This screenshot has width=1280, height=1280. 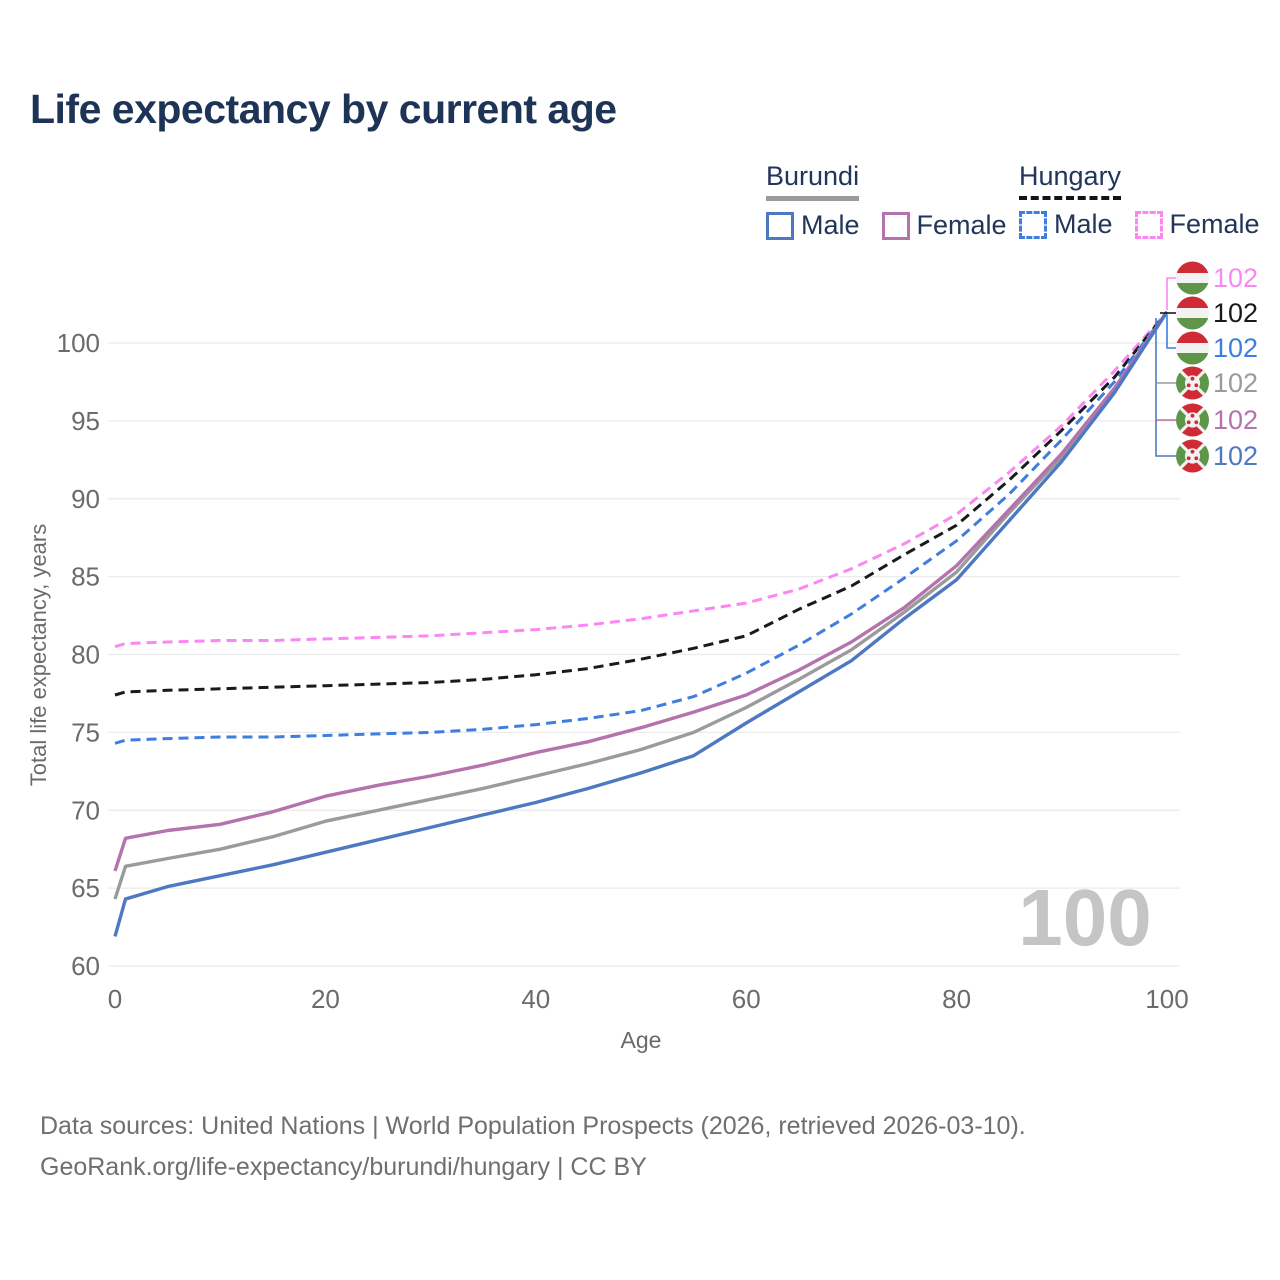 What do you see at coordinates (1033, 224) in the screenshot?
I see `hungary-male-swatch-icon` at bounding box center [1033, 224].